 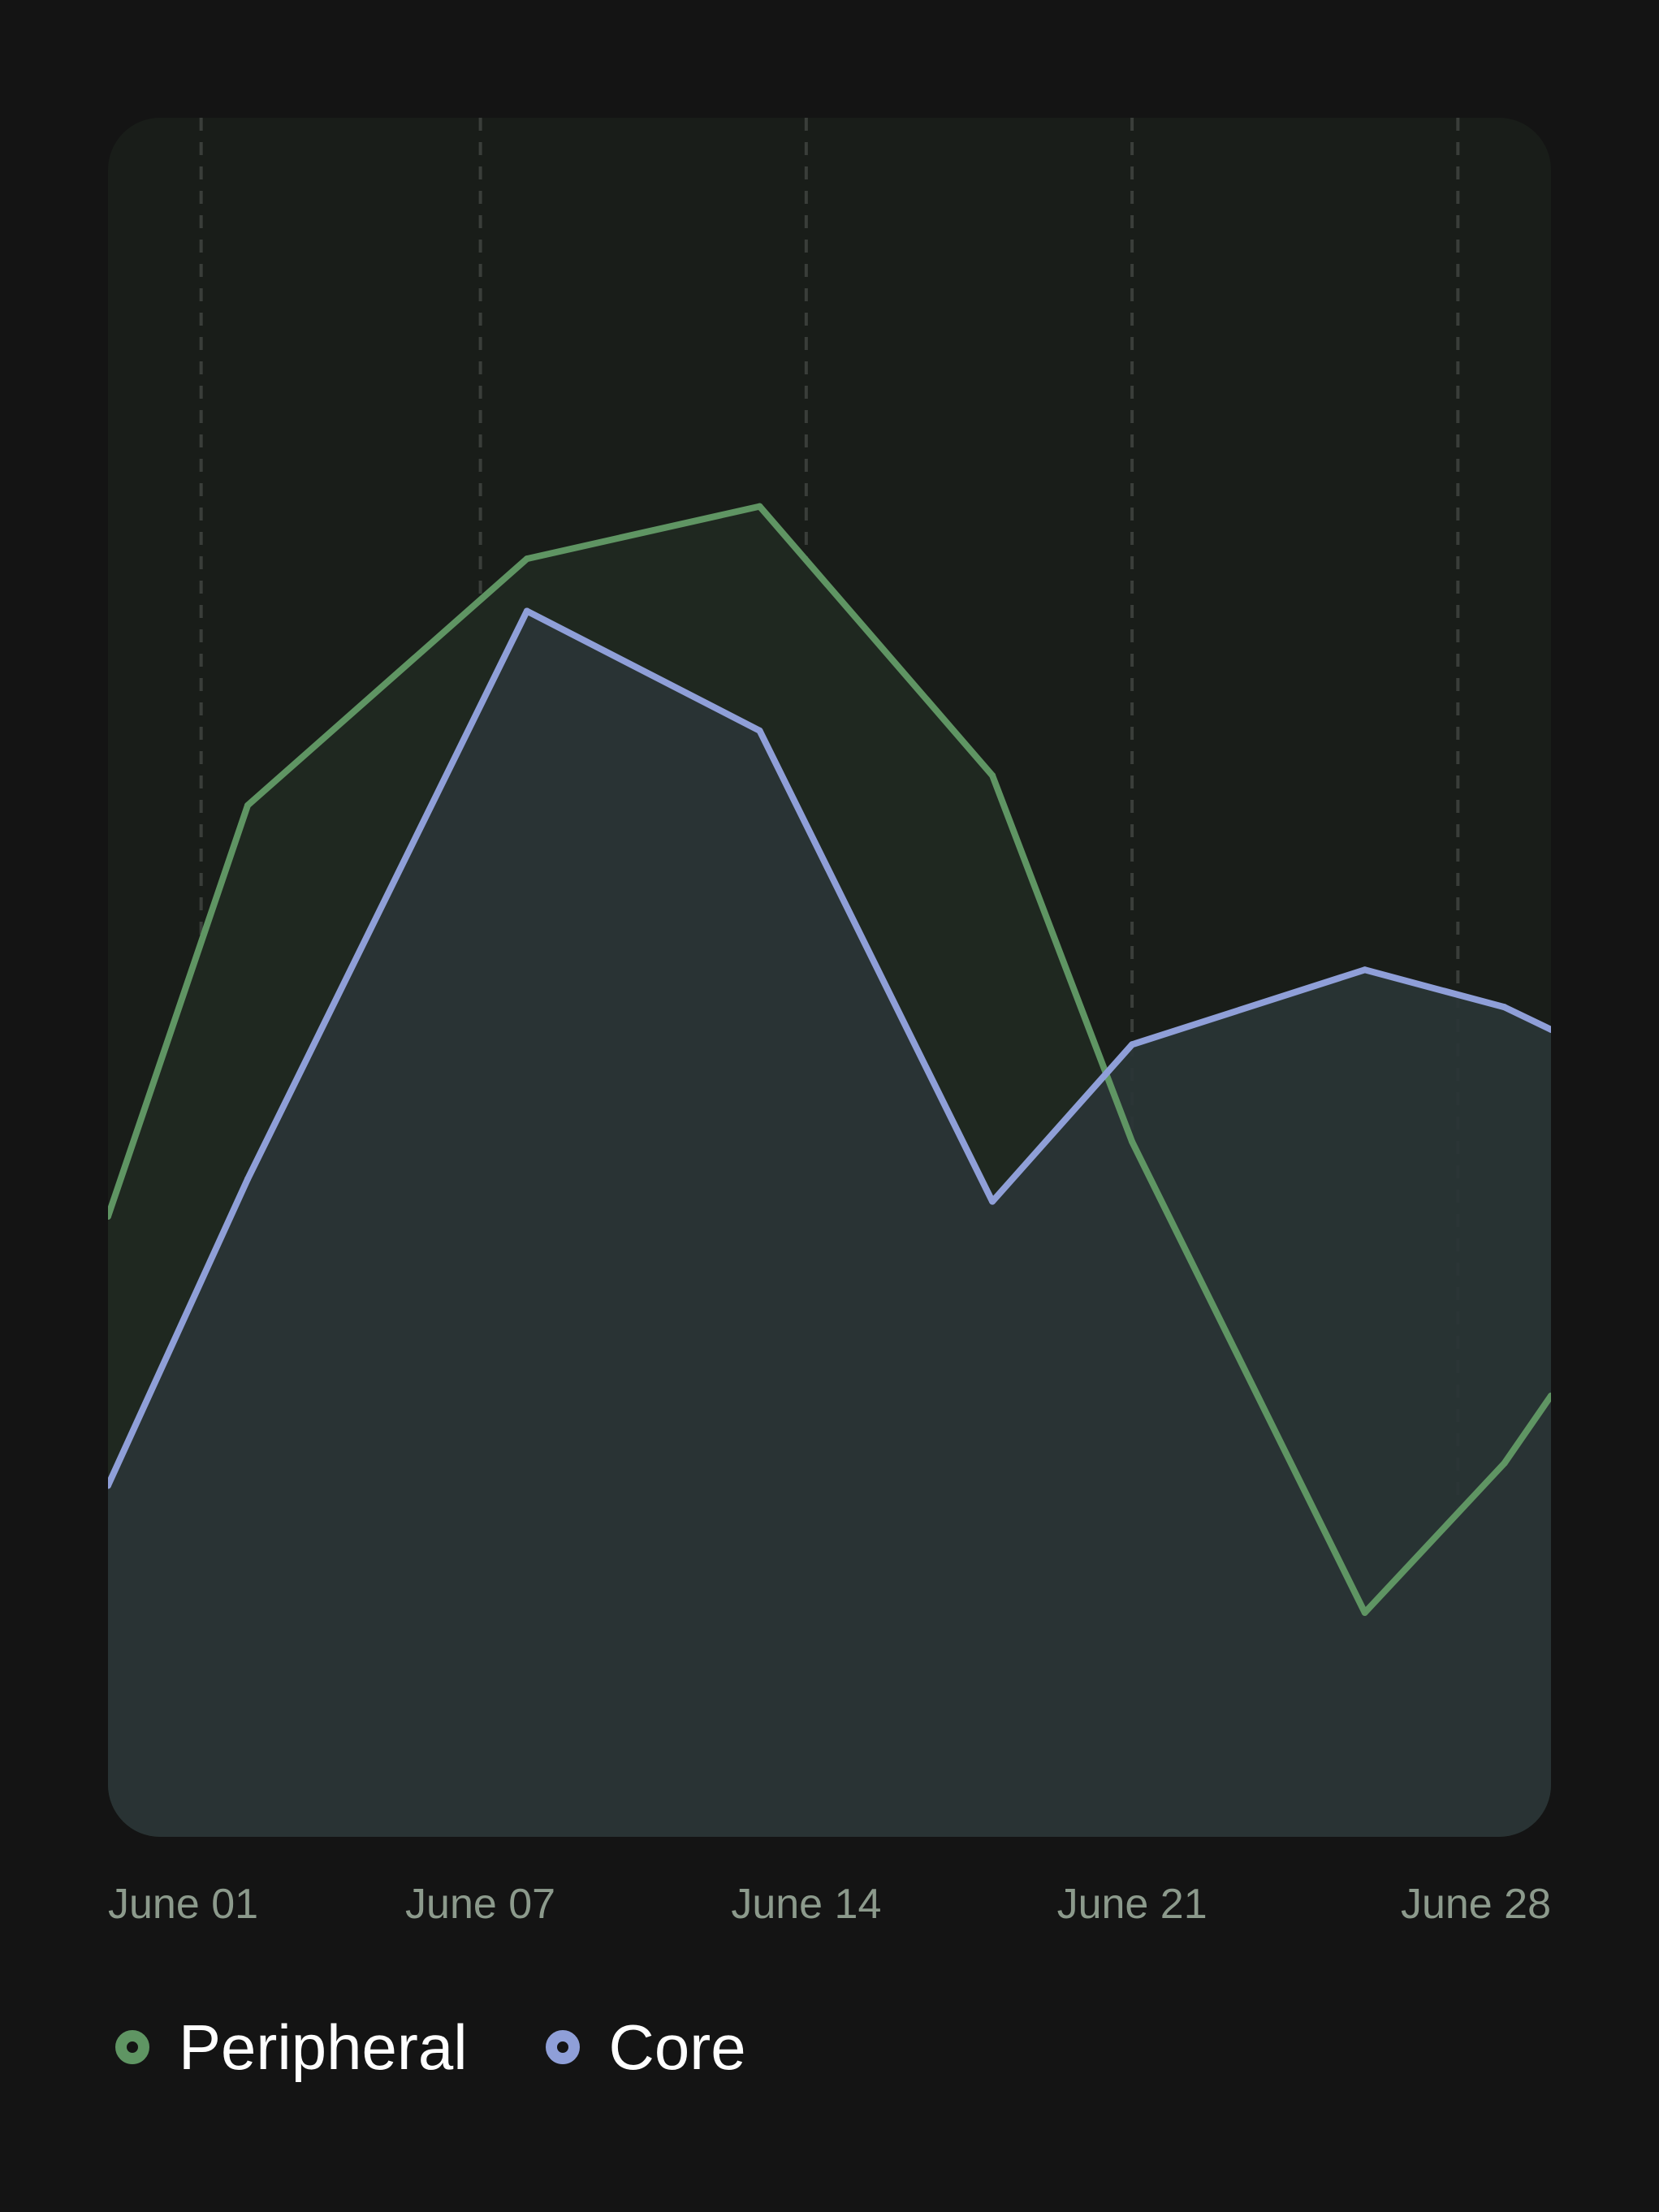 What do you see at coordinates (677, 2047) in the screenshot?
I see `legend-label-core: Core` at bounding box center [677, 2047].